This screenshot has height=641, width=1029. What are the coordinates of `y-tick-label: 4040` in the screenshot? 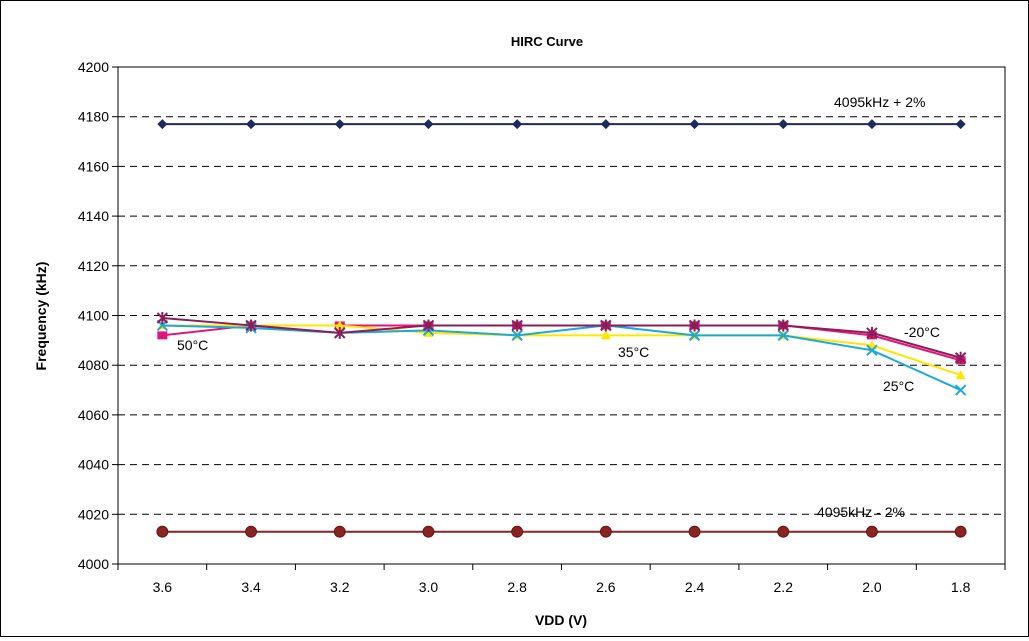 It's located at (93, 465).